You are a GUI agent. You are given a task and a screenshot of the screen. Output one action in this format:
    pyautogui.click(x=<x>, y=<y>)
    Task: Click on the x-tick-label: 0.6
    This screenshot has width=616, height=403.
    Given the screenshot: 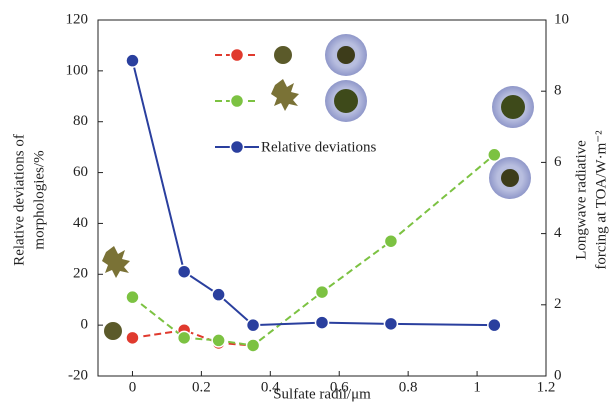 What is the action you would take?
    pyautogui.click(x=339, y=387)
    